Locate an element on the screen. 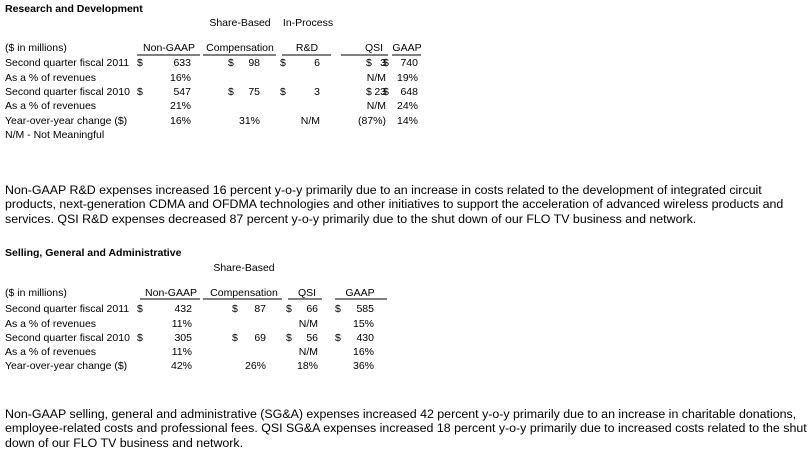 The width and height of the screenshot is (812, 475). table-cell: 305 is located at coordinates (183, 338).